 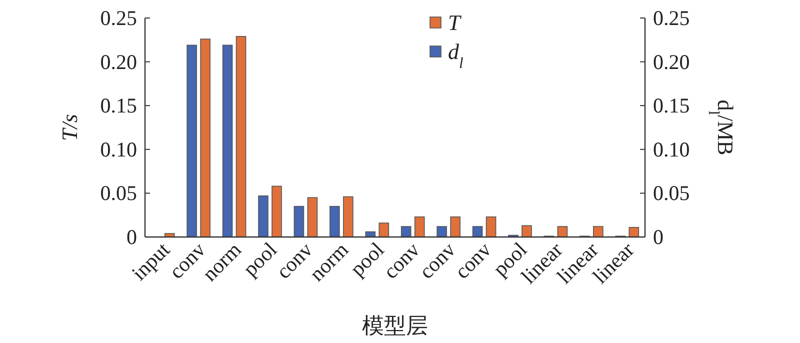 What do you see at coordinates (118, 149) in the screenshot?
I see `y-tick-label: 0.10` at bounding box center [118, 149].